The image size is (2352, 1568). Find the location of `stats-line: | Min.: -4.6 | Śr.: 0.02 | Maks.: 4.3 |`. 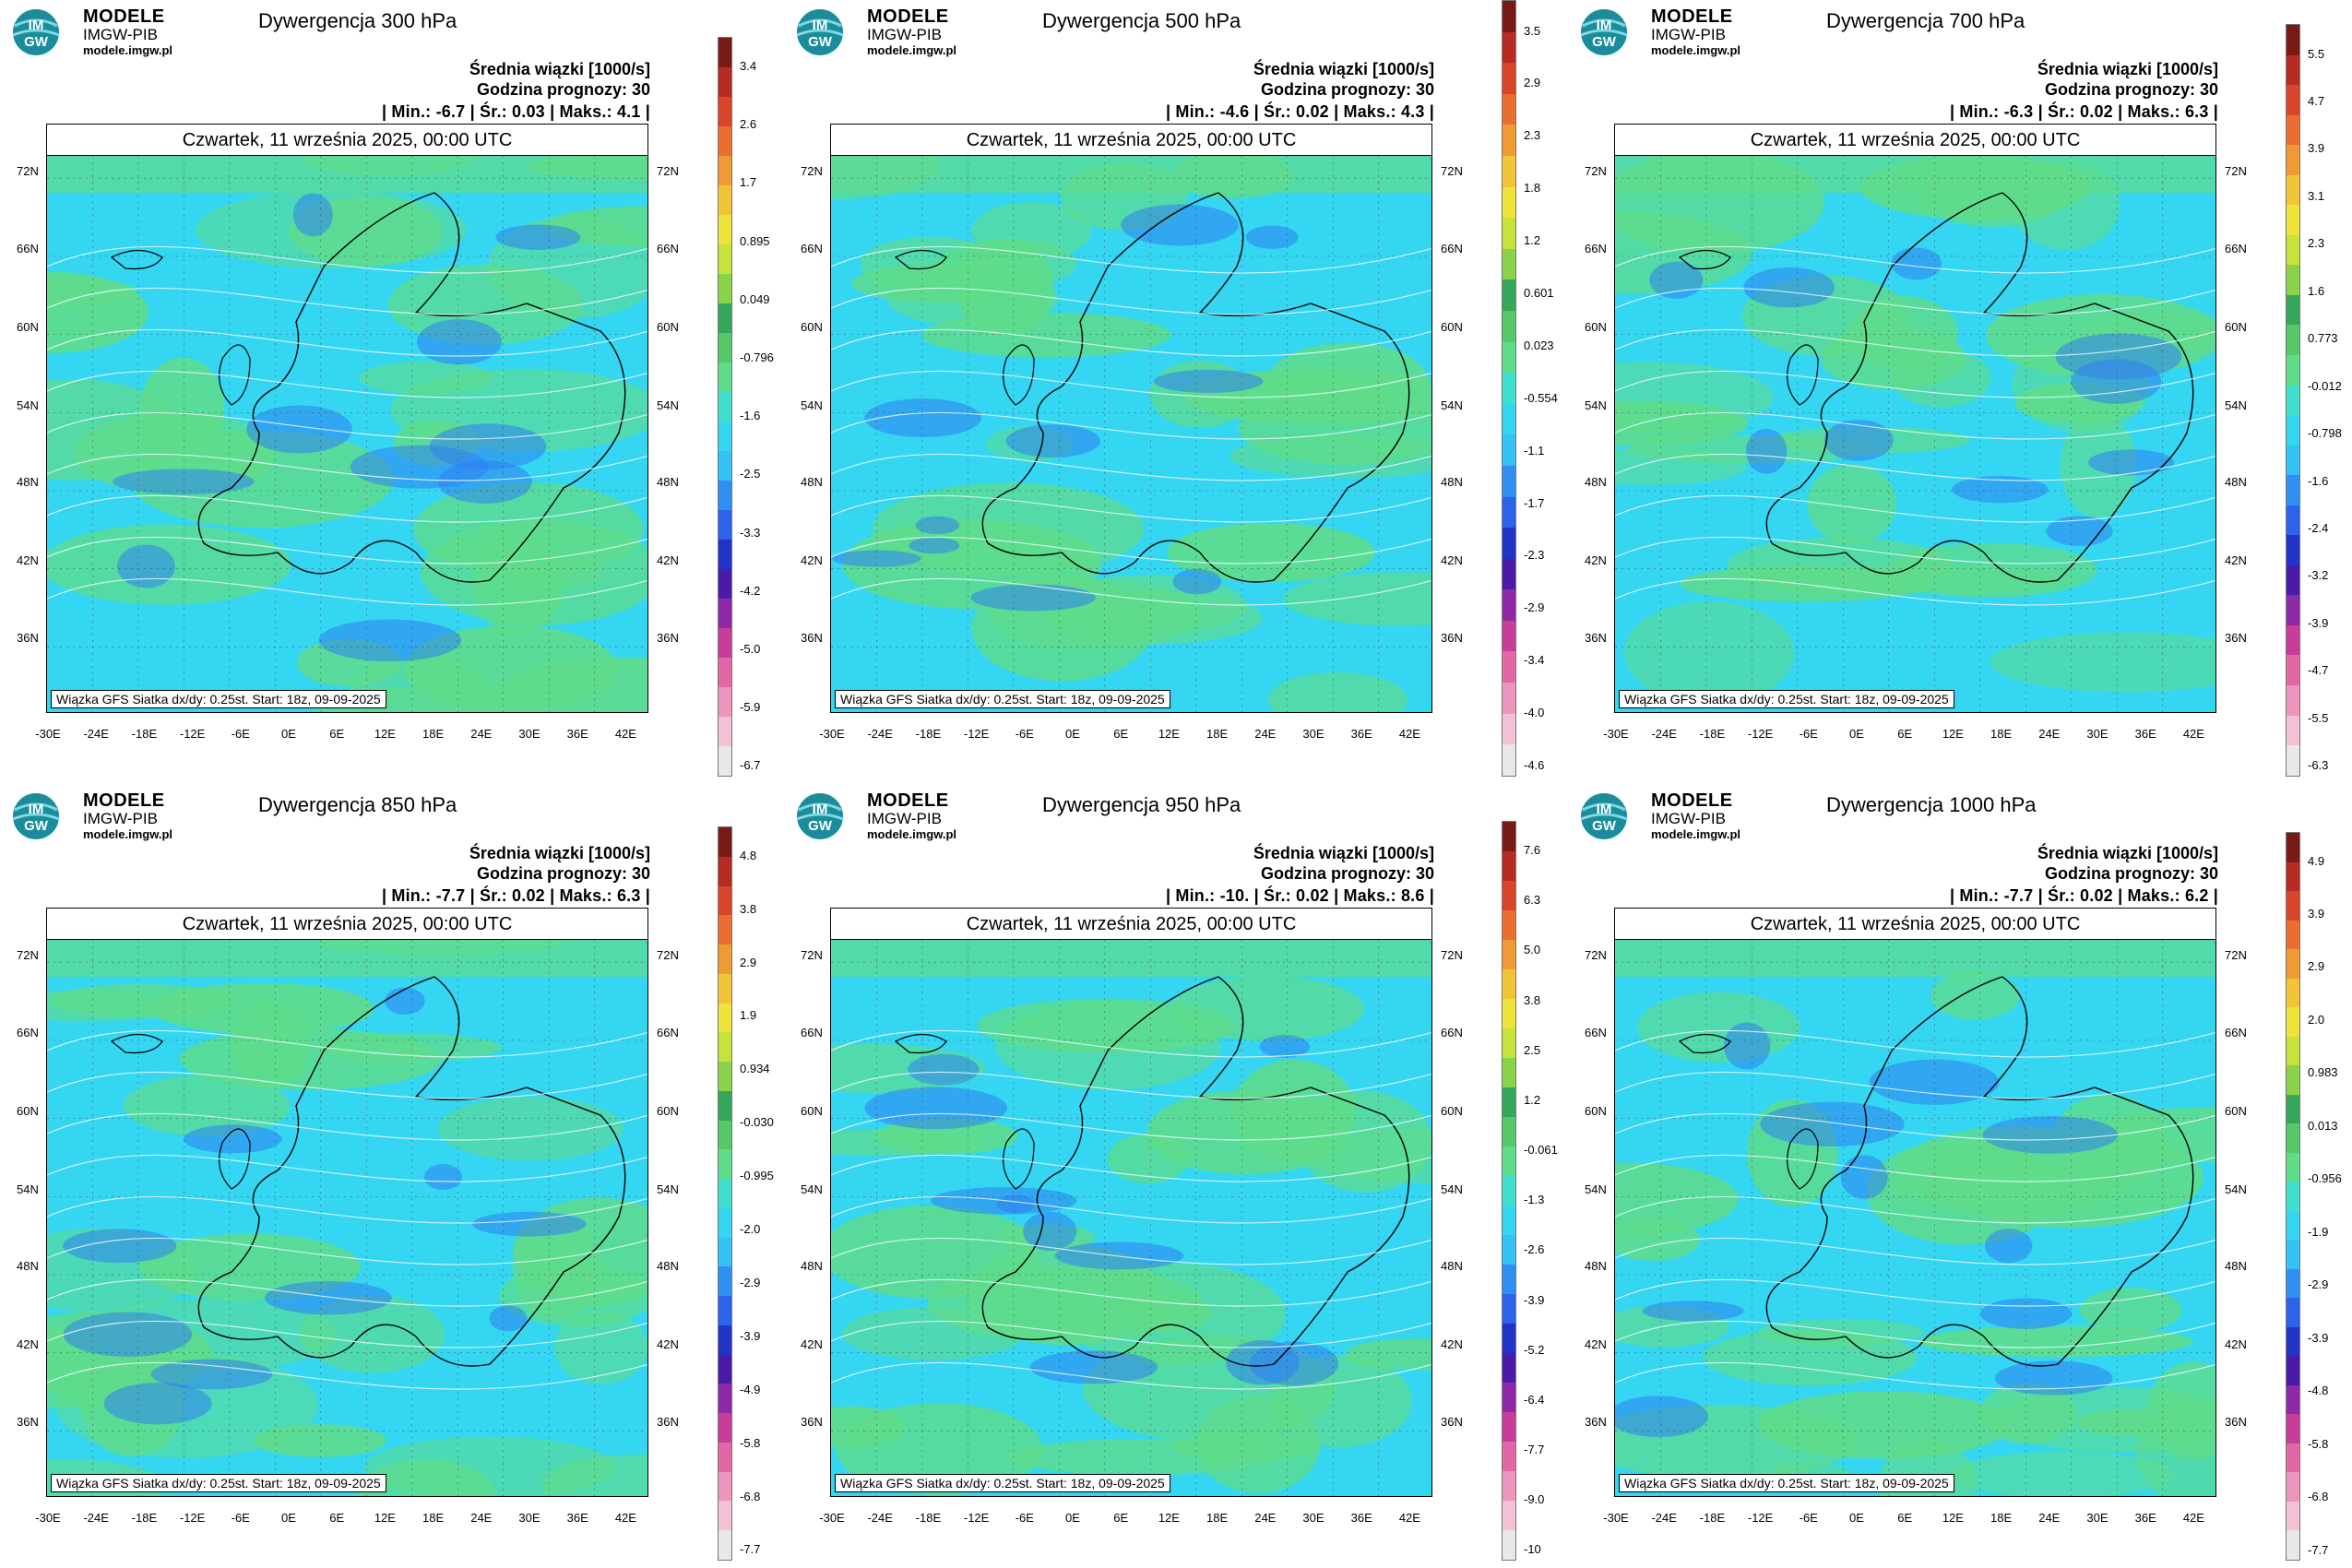

stats-line: | Min.: -4.6 | Śr.: 0.02 | Maks.: 4.3 | is located at coordinates (1299, 111).